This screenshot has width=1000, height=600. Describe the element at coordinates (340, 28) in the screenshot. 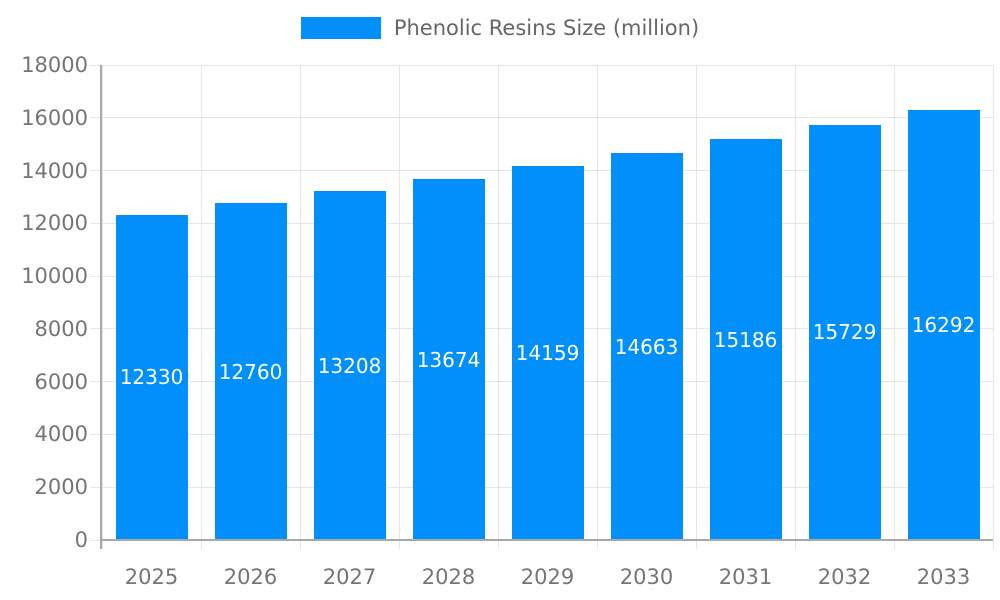

I see `legend-swatch` at that location.